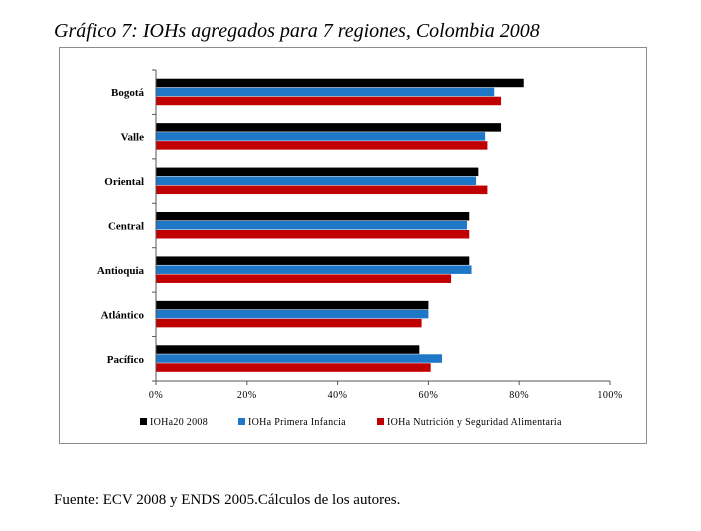  I want to click on x-tick-label: 60%, so click(428, 395).